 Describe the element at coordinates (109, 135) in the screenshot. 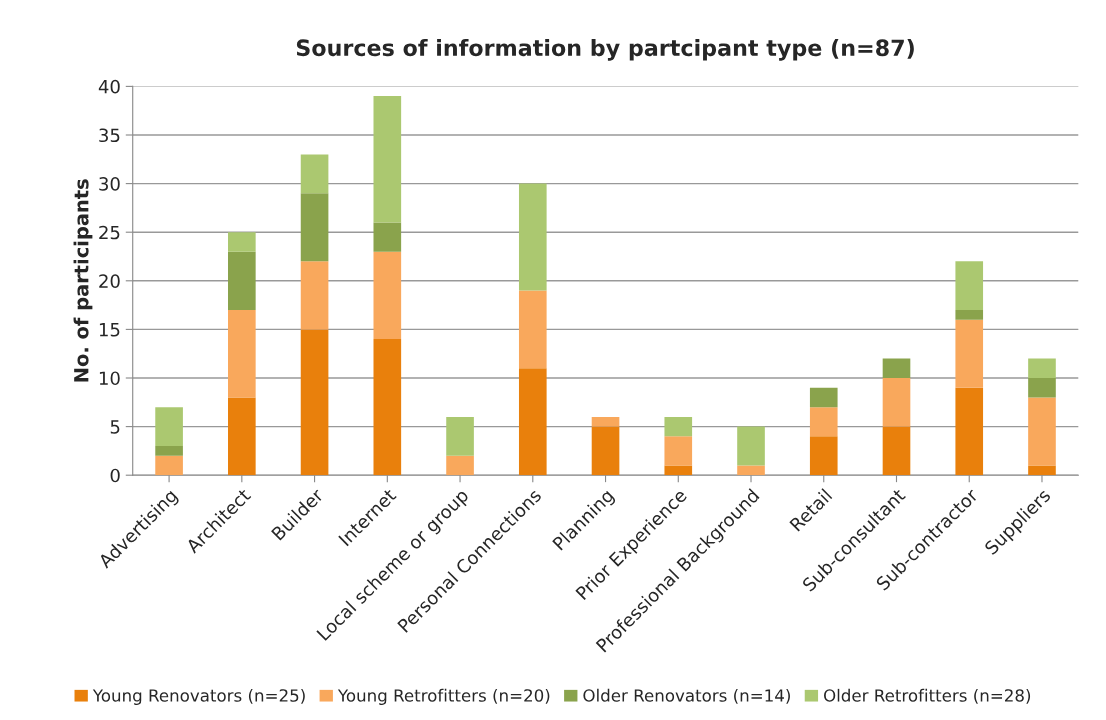

I see `y-tick-label: 35` at that location.